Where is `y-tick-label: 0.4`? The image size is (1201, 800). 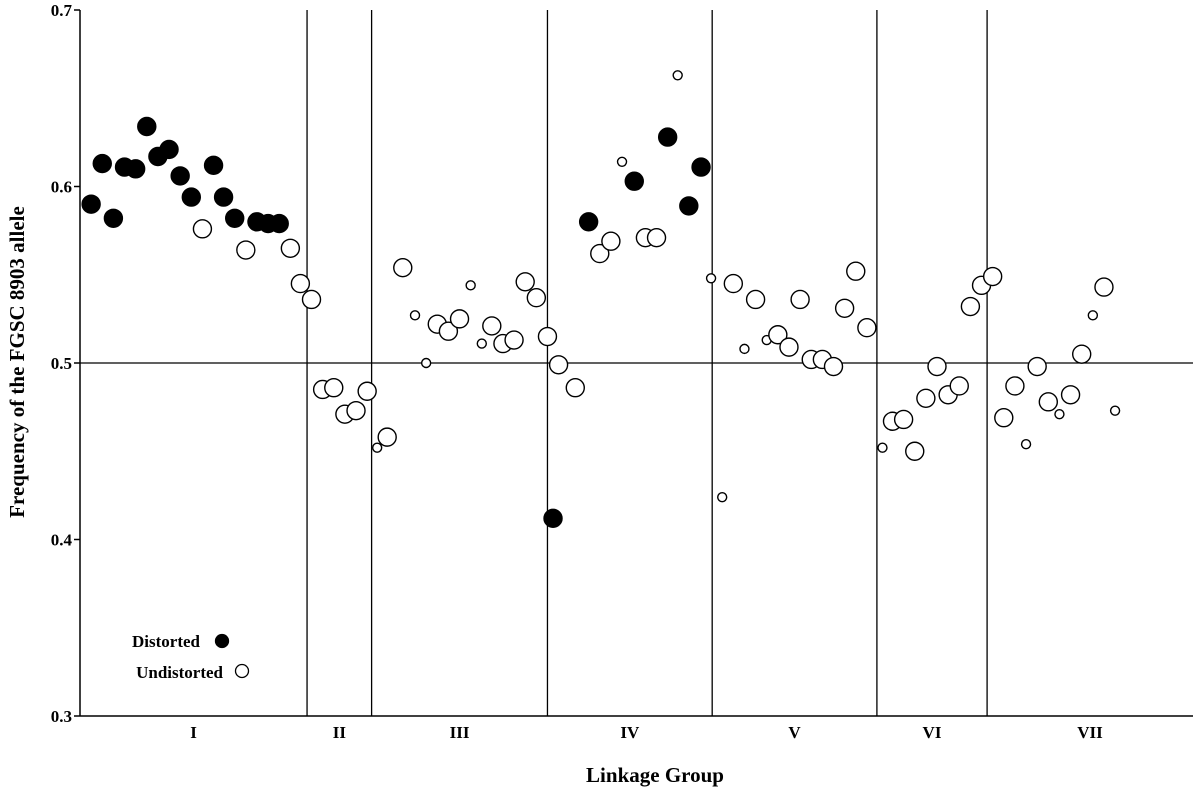 y-tick-label: 0.4 is located at coordinates (62, 540).